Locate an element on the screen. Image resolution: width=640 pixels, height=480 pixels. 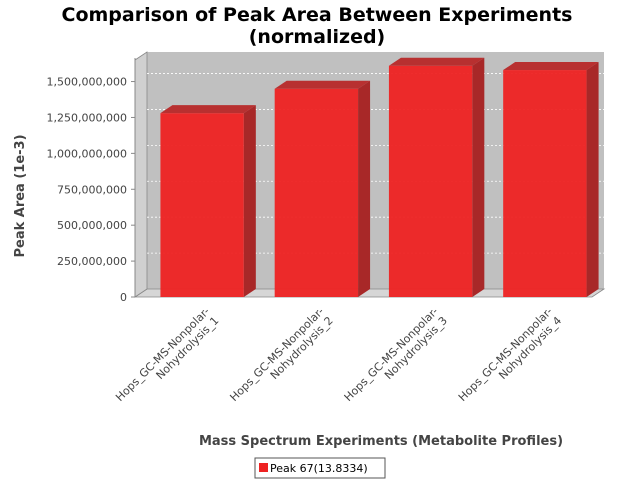
y-tick-label: 1,000,000,000 is located at coordinates (87, 153).